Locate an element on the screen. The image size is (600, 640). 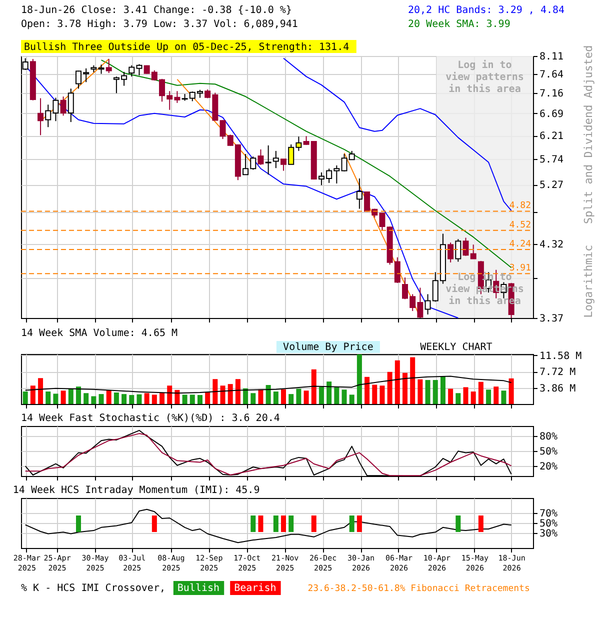
y-tick-label: 7.64 is located at coordinates (552, 74).